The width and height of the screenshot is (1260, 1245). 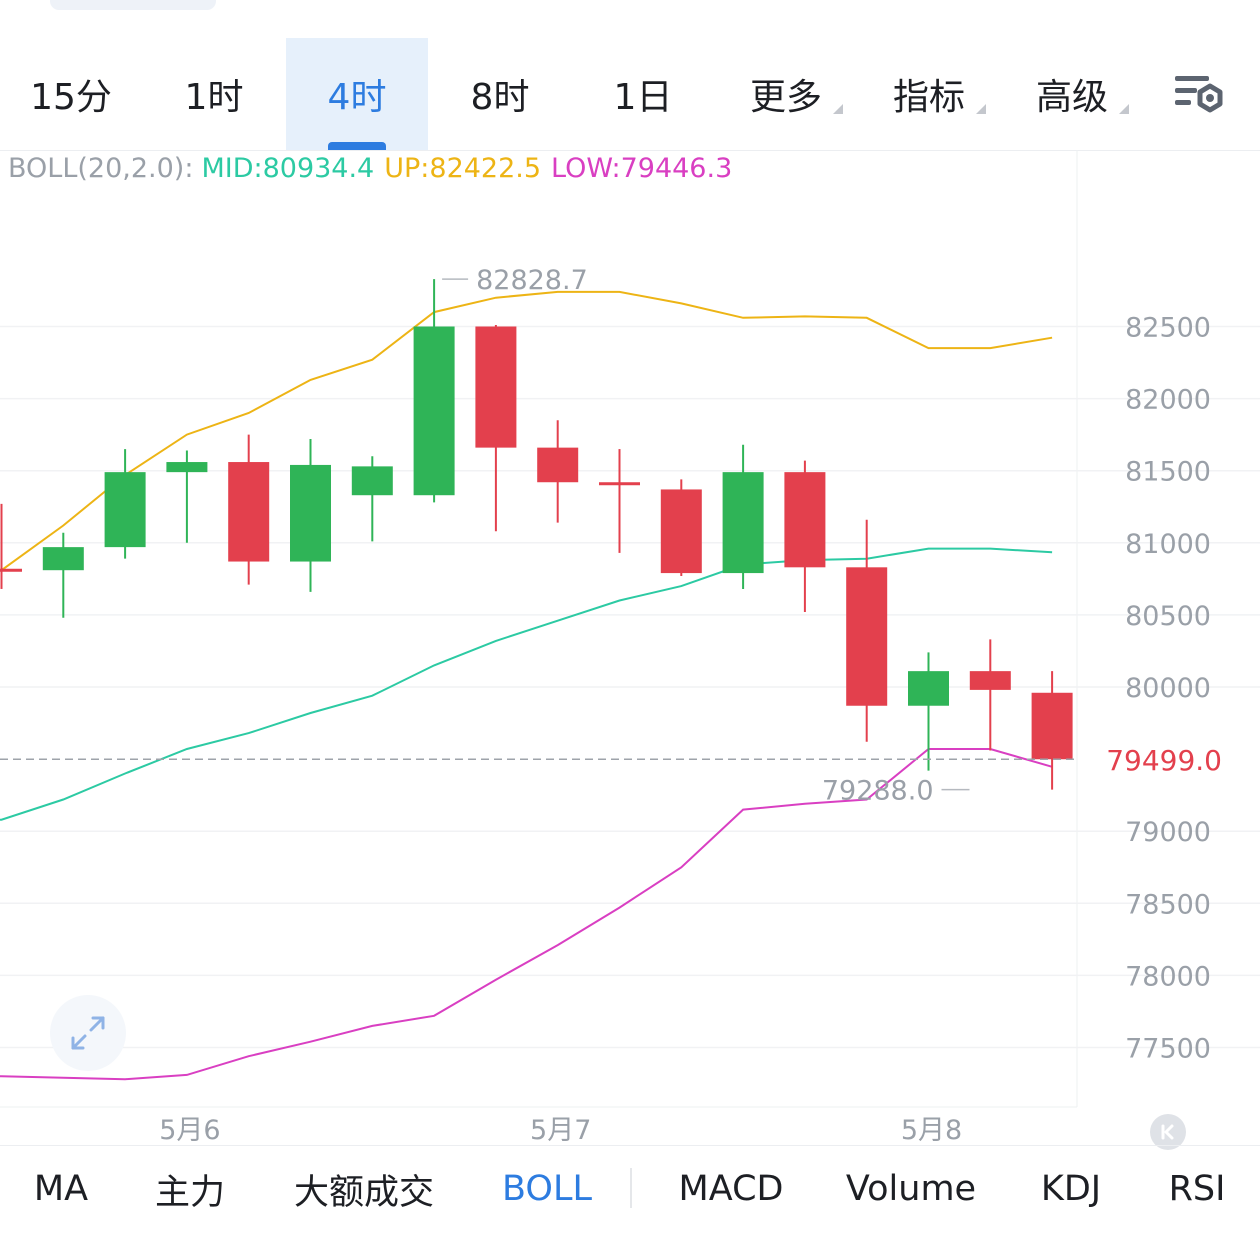 I want to click on tab-indicators: 指标, so click(x=929, y=94).